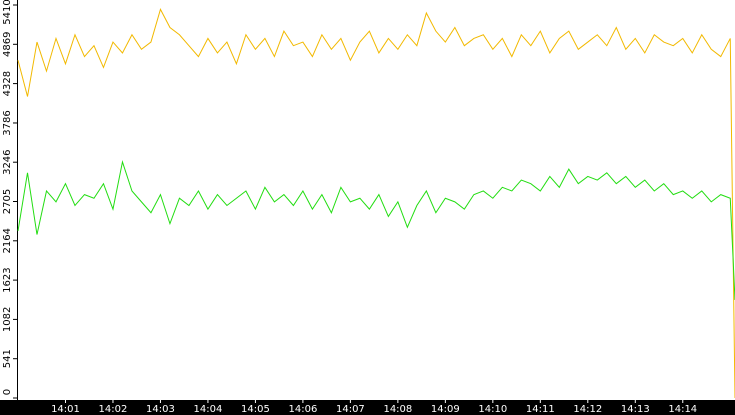 This screenshot has width=735, height=415. Describe the element at coordinates (302, 409) in the screenshot. I see `x-tick-label: 14:06` at that location.